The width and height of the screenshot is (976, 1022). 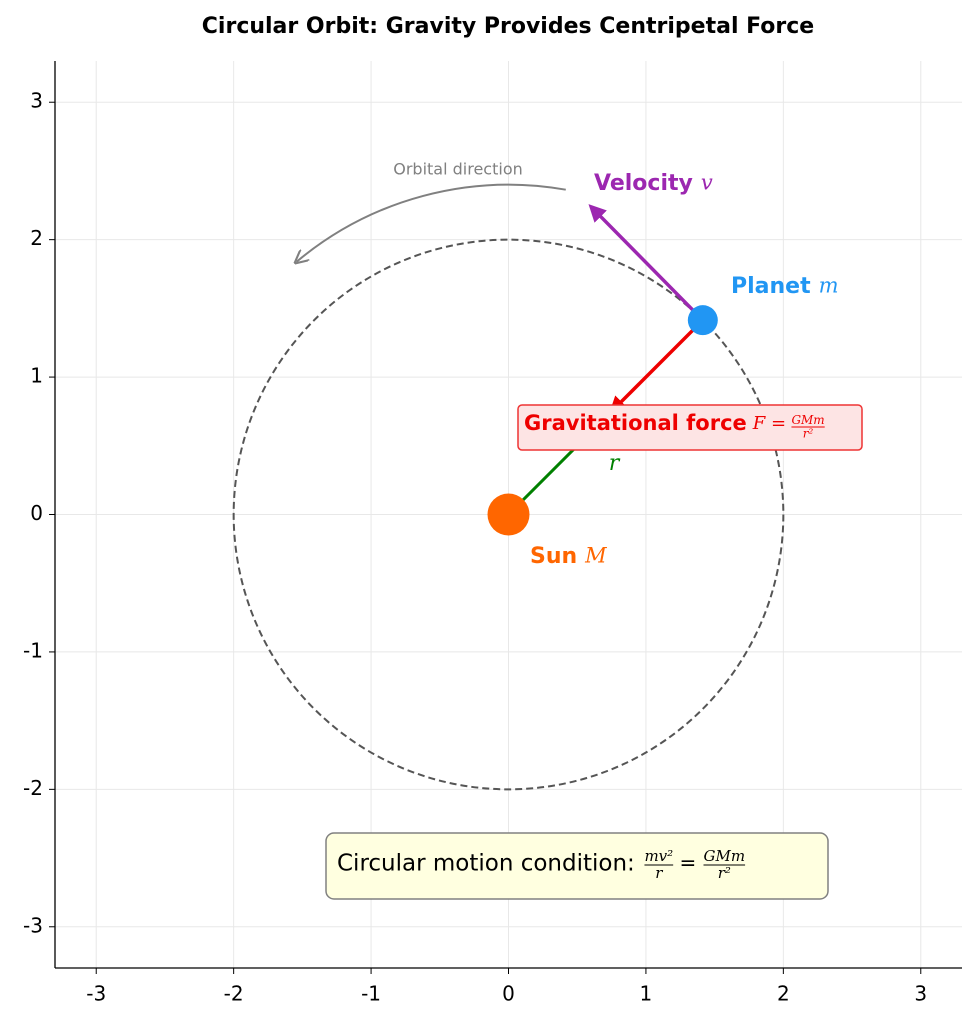 I want to click on label-symbol: M, so click(x=595, y=556).